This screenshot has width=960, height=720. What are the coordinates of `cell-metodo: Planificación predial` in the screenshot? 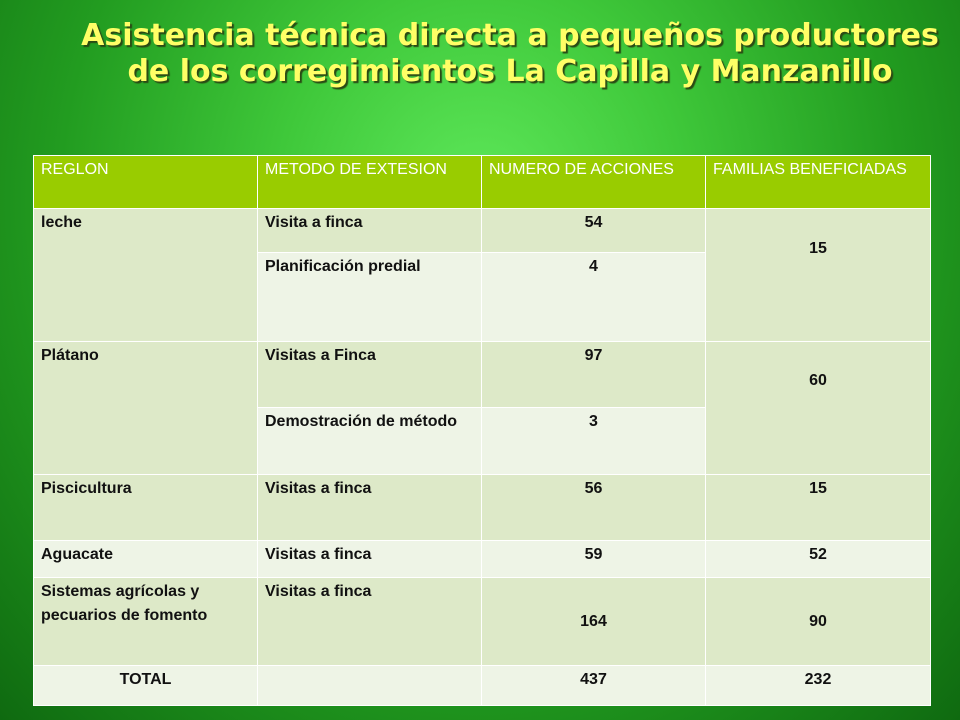 It's located at (369, 297).